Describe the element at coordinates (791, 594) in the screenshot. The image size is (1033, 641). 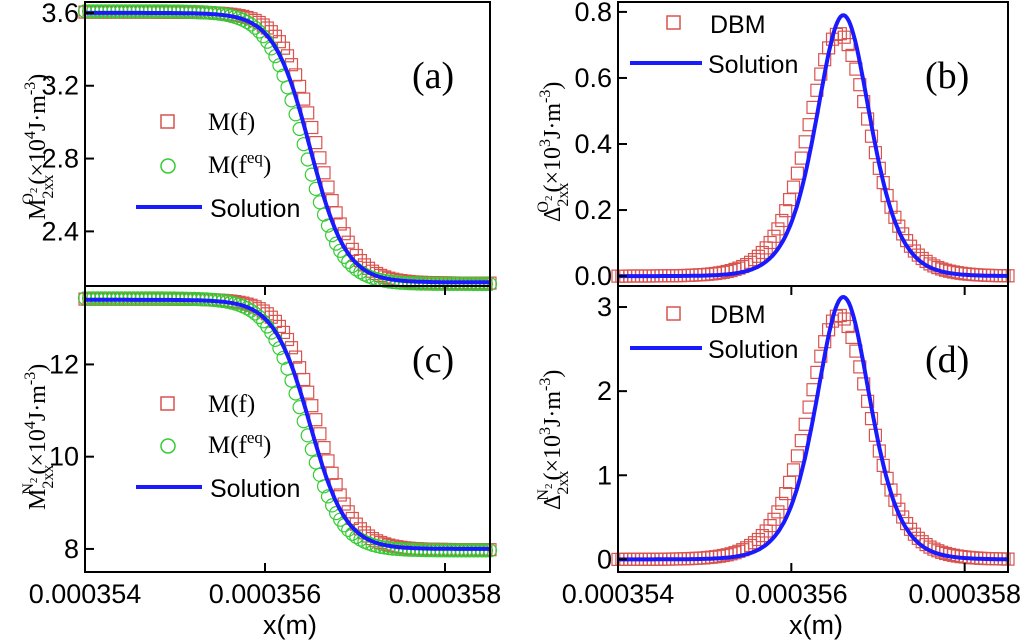
I see `x-tick-label-right: 0.000356` at that location.